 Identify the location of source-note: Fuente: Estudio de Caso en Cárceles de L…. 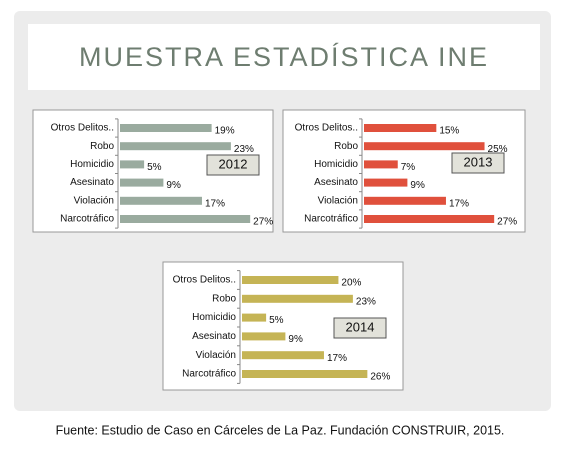
(280, 430).